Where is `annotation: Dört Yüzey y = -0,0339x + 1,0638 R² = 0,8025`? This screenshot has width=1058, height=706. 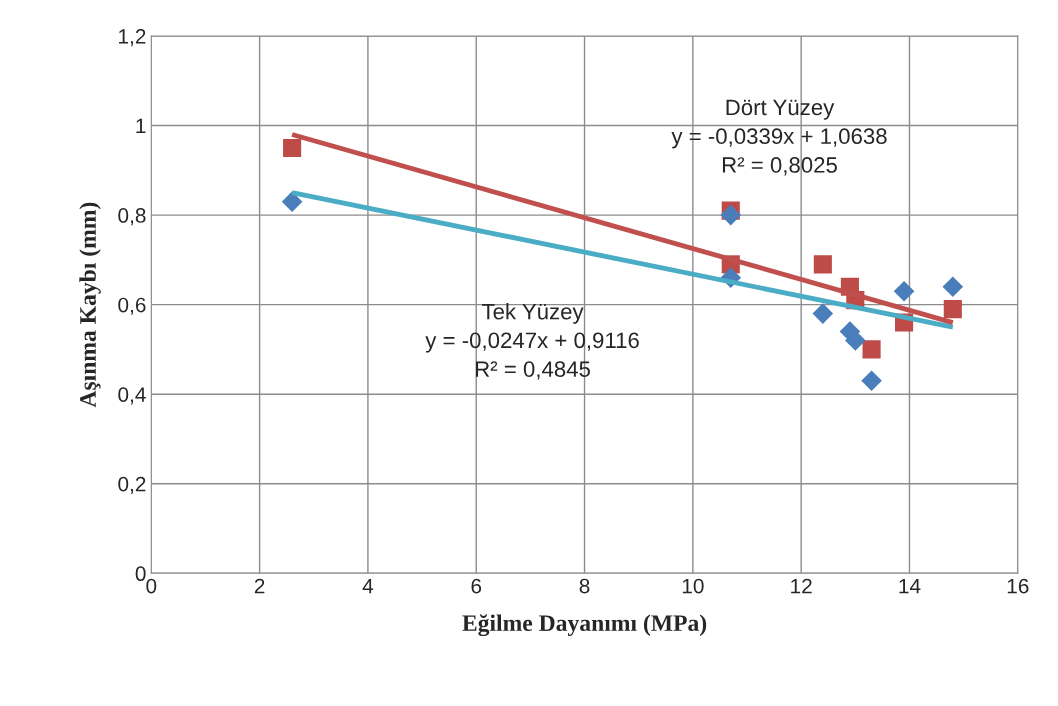 annotation: Dört Yüzey y = -0,0339x + 1,0638 R² = 0,8025 is located at coordinates (779, 137).